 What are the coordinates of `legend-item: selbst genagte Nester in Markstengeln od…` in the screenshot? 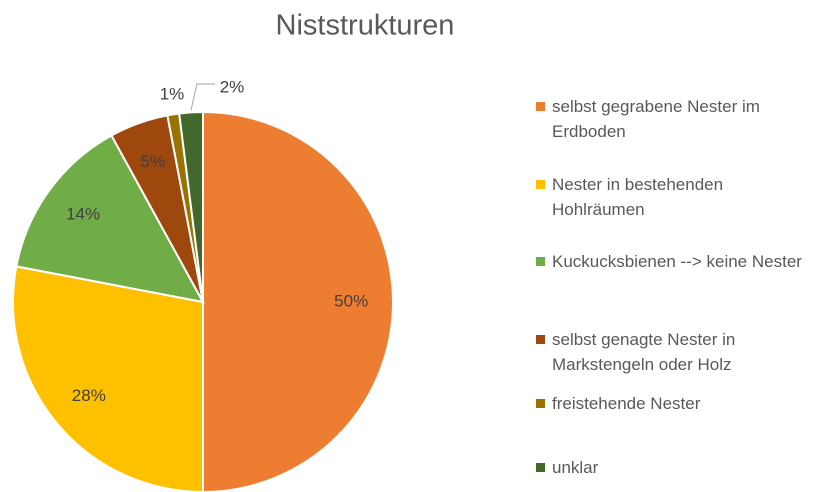 It's located at (671, 352).